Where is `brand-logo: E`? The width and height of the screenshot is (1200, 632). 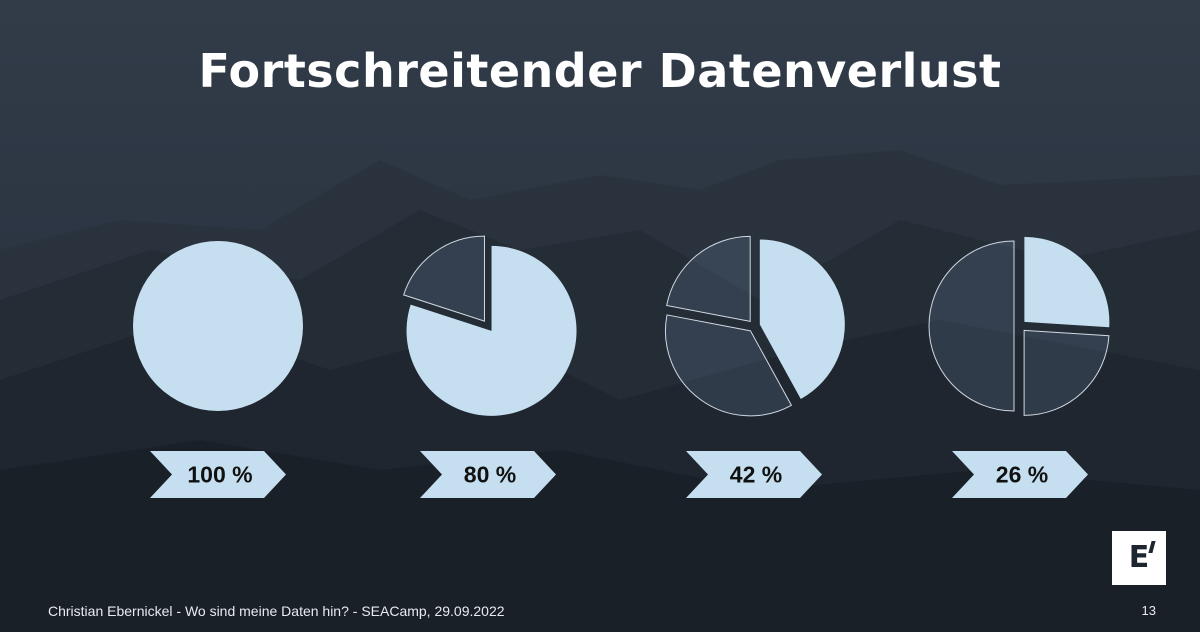 brand-logo: E is located at coordinates (1139, 558).